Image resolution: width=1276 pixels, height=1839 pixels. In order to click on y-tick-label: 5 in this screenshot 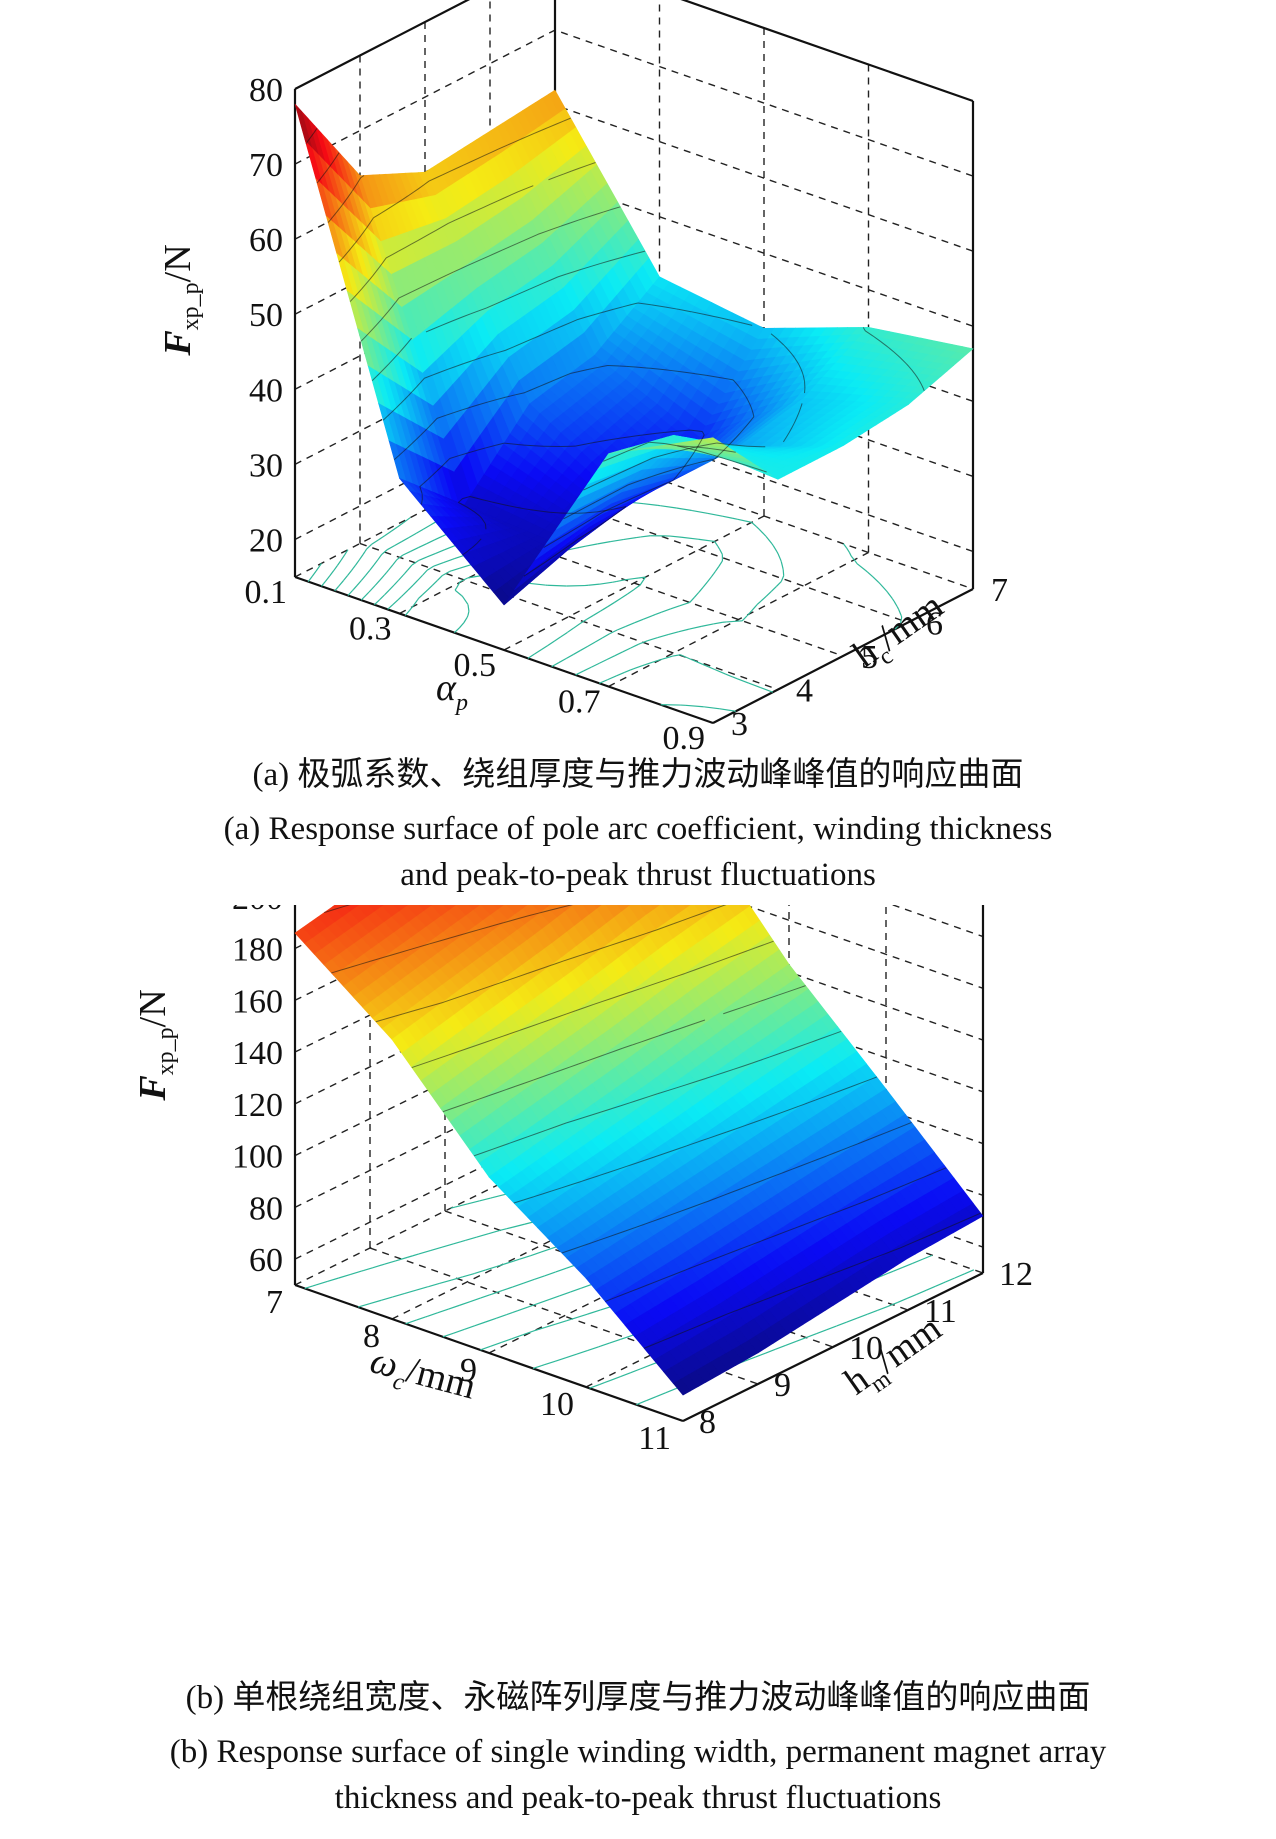, I will do `click(869, 657)`.